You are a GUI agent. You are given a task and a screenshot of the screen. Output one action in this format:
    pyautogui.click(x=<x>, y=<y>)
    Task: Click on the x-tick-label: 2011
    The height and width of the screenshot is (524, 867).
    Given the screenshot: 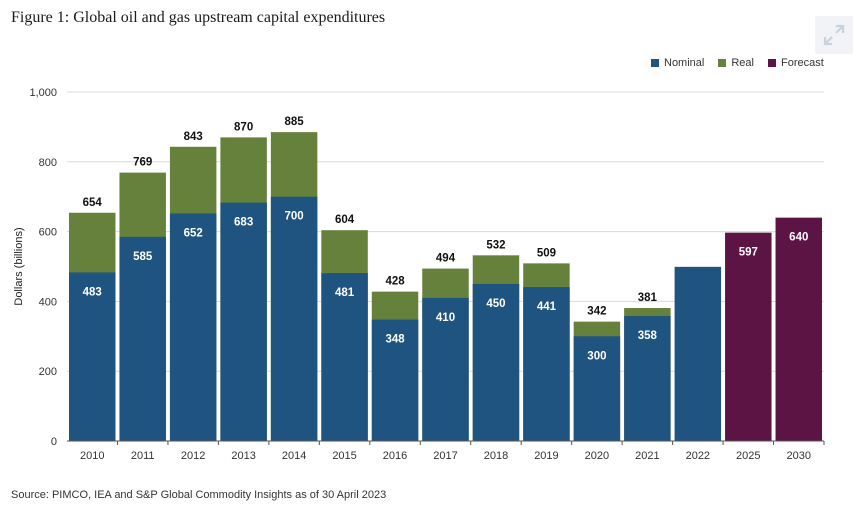 What is the action you would take?
    pyautogui.click(x=143, y=456)
    